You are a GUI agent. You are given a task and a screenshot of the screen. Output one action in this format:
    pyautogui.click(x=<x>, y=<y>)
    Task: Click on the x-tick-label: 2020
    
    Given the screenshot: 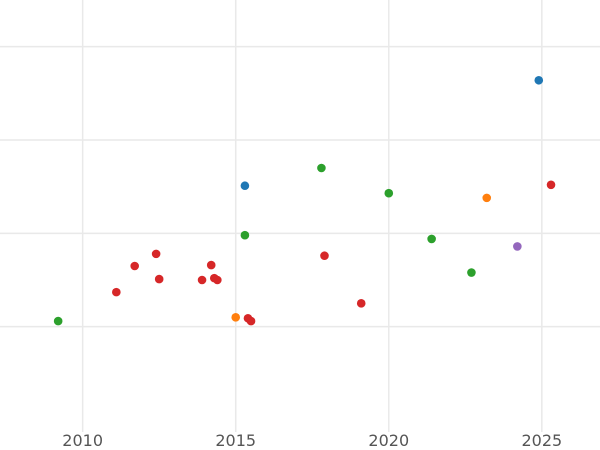 What is the action you would take?
    pyautogui.click(x=388, y=440)
    